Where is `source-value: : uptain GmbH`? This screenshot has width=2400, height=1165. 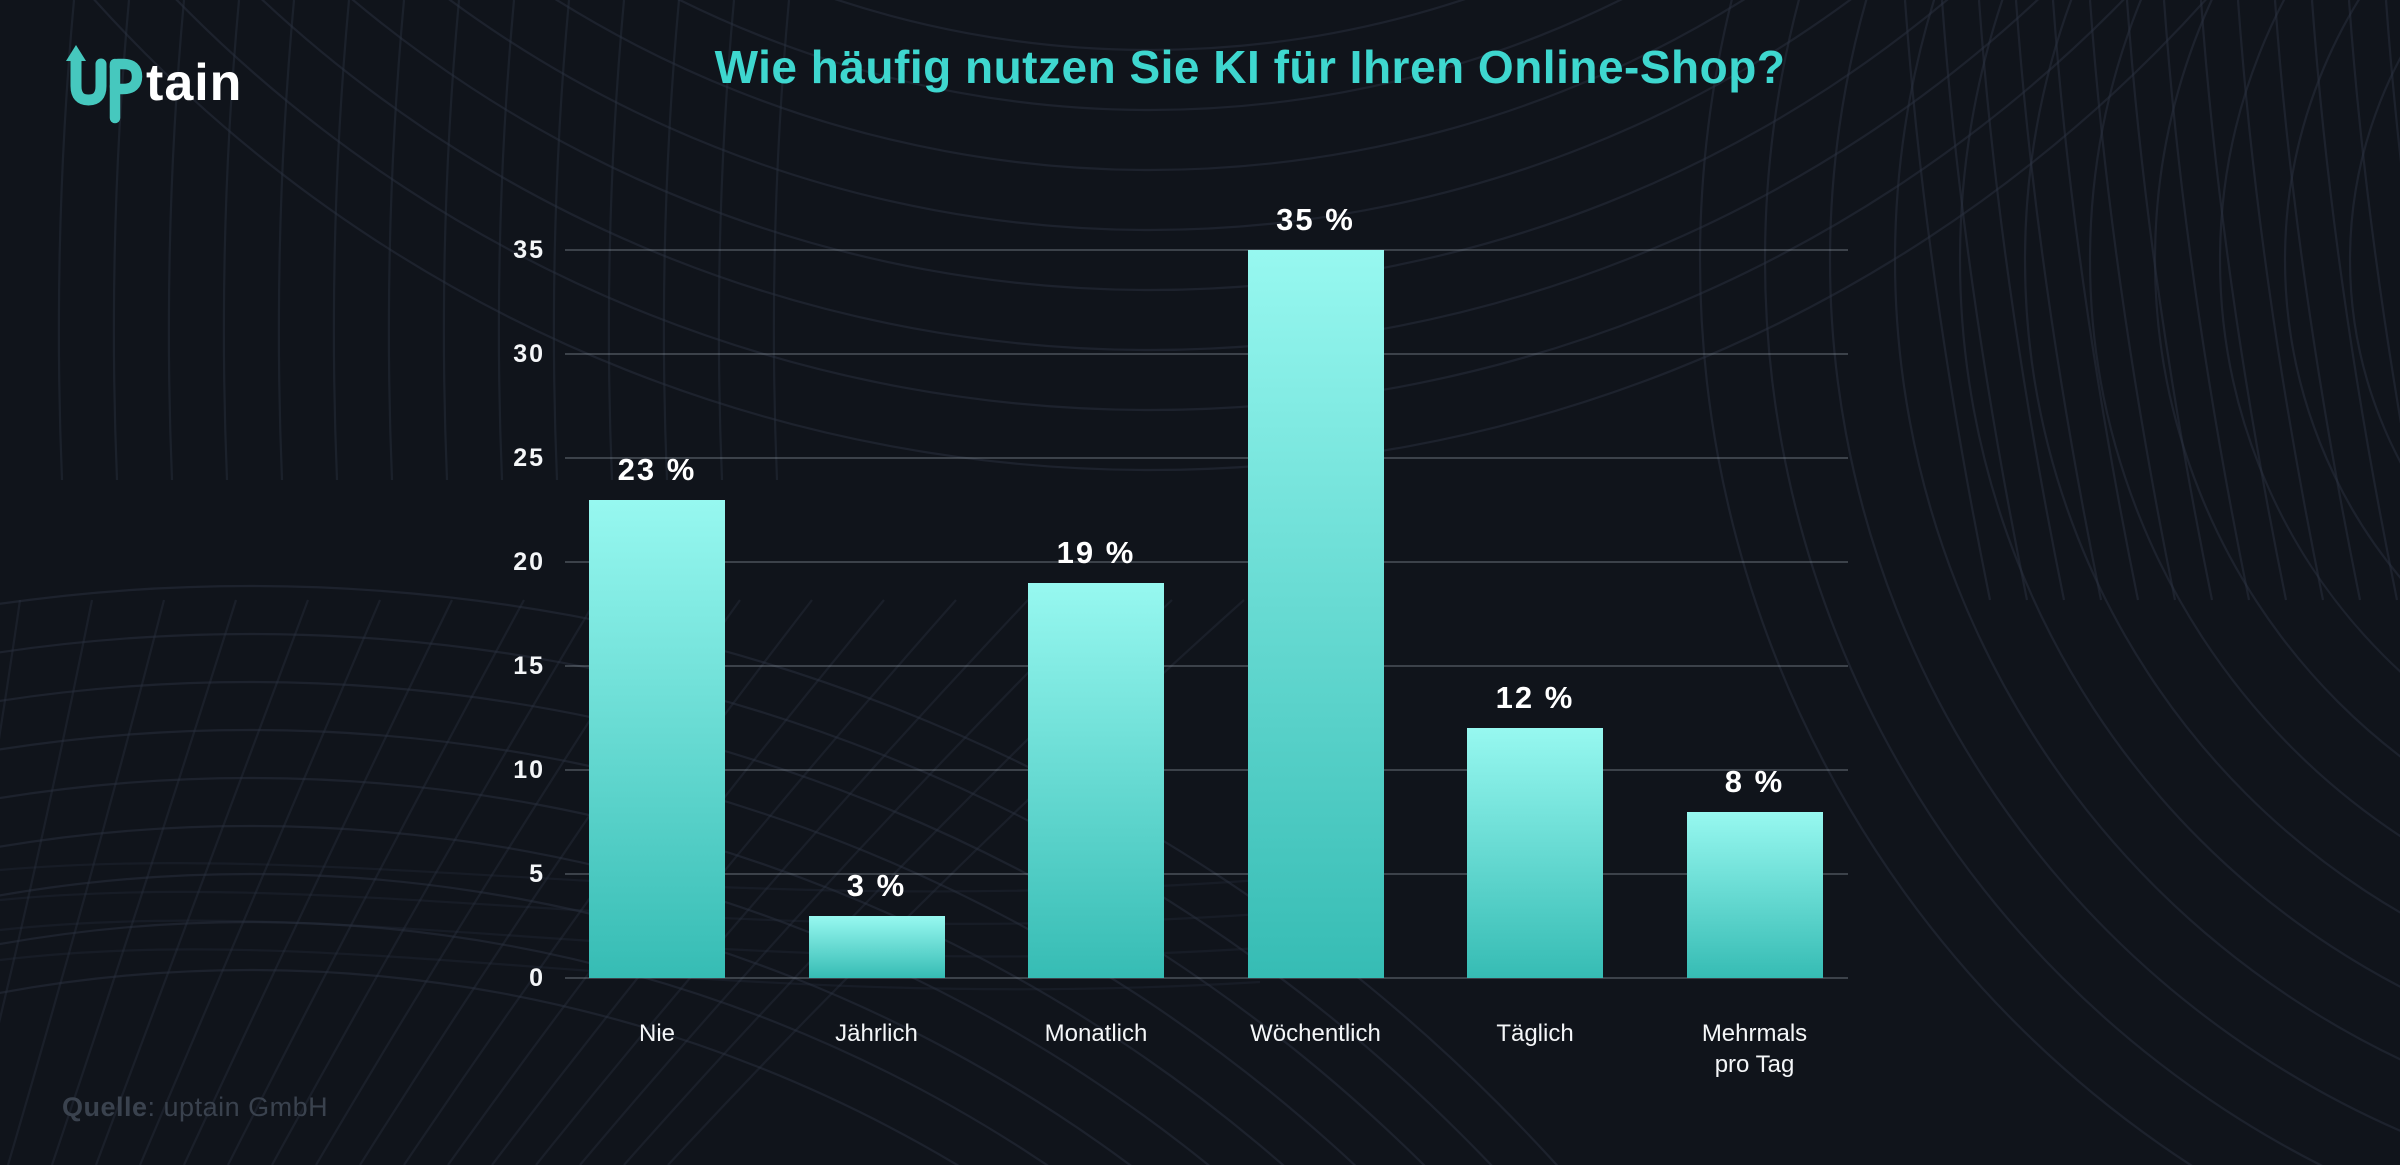
source-value: : uptain GmbH is located at coordinates (238, 1107).